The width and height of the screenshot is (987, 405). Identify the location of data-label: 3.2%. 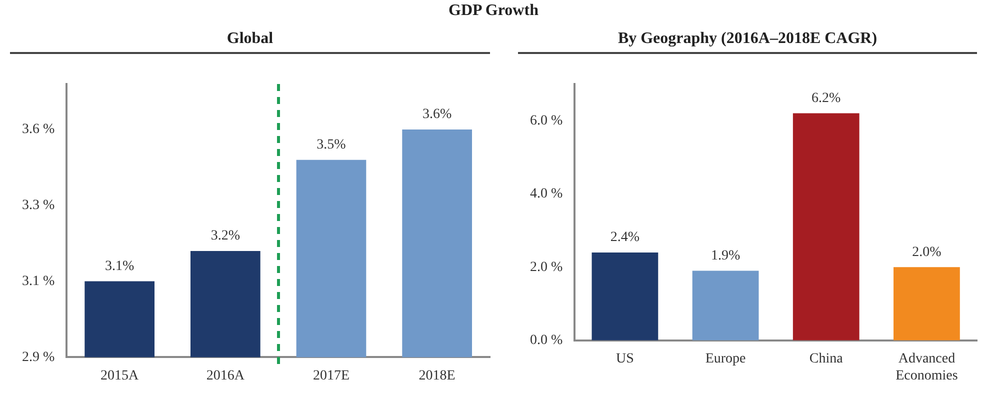
(225, 236).